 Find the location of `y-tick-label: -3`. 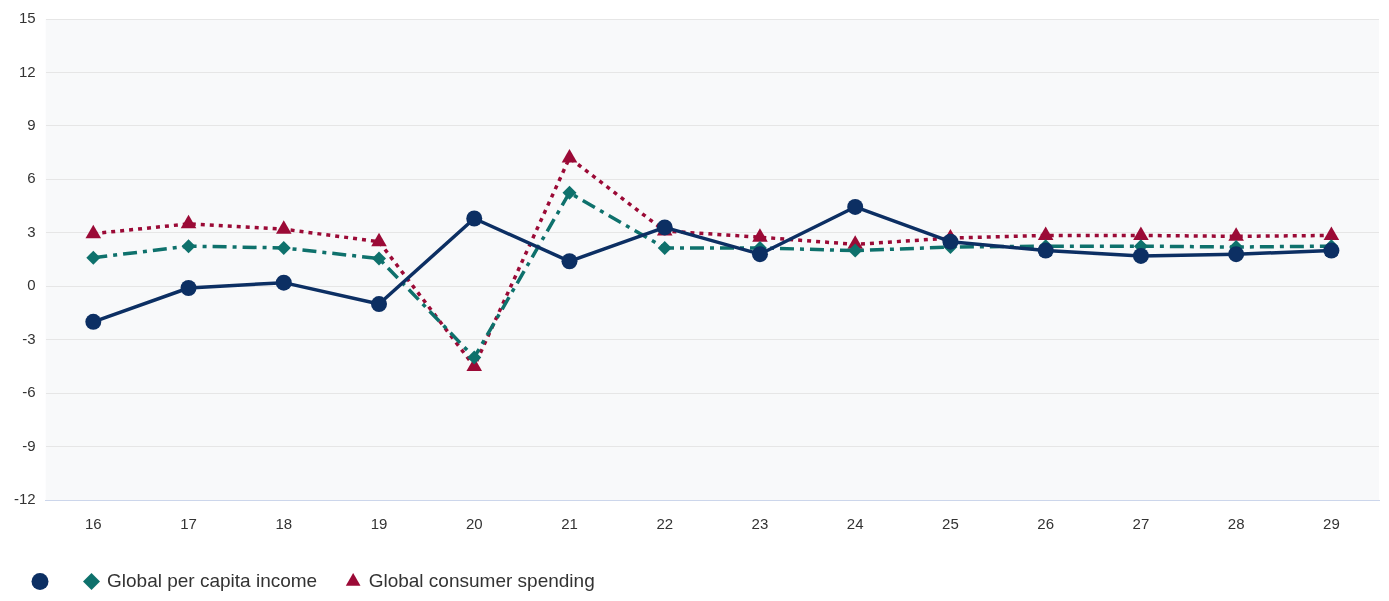

y-tick-label: -3 is located at coordinates (29, 338).